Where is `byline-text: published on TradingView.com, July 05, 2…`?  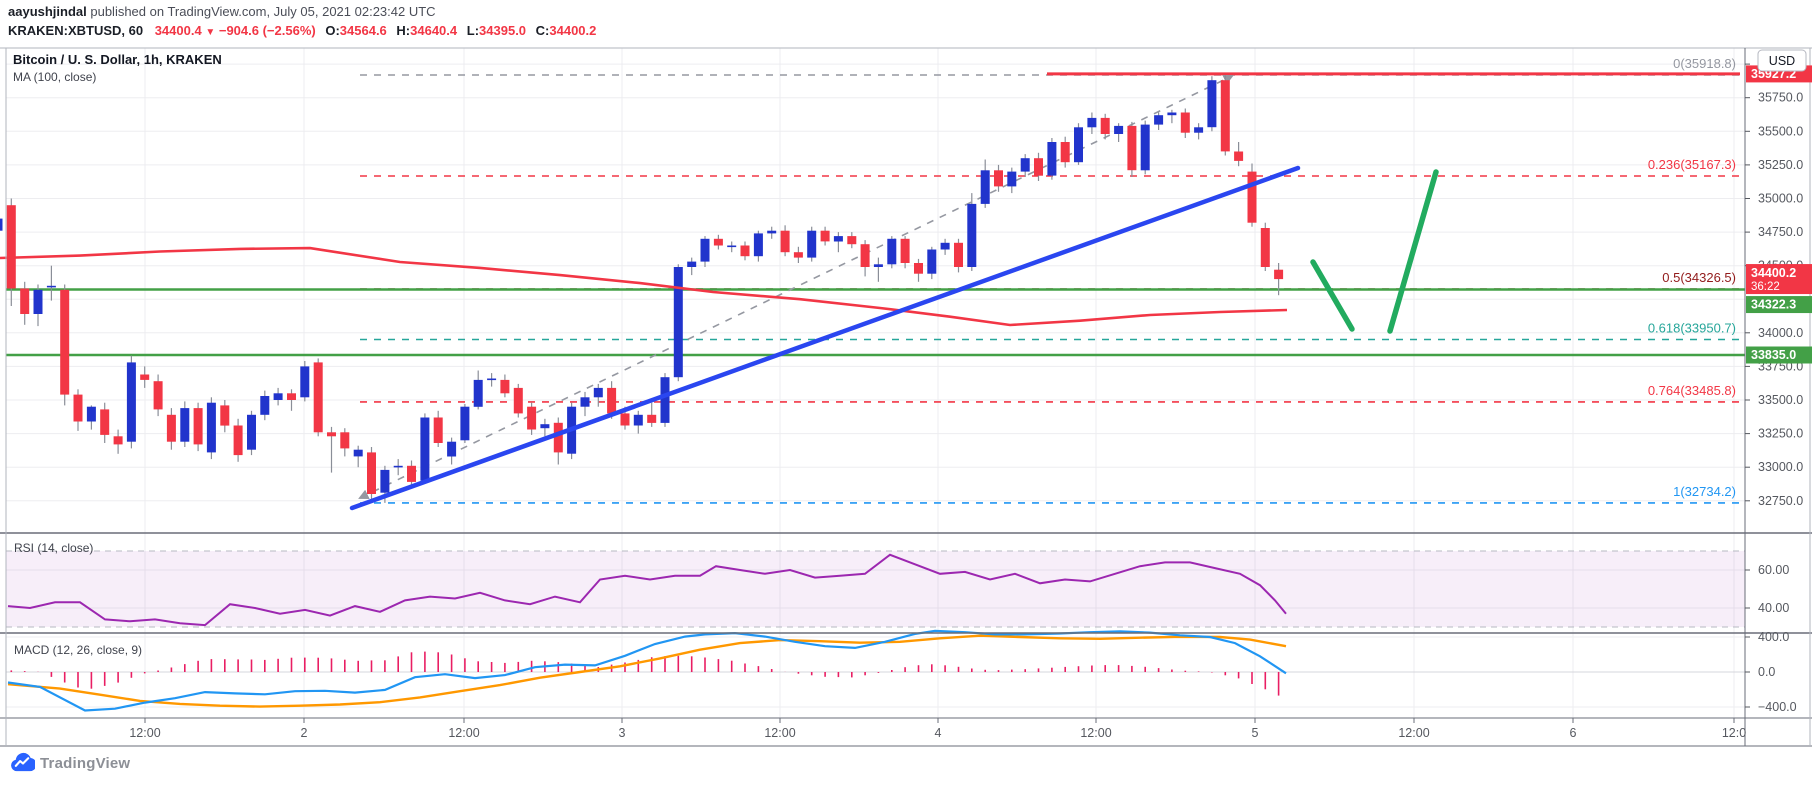 byline-text: published on TradingView.com, July 05, 2… is located at coordinates (261, 11).